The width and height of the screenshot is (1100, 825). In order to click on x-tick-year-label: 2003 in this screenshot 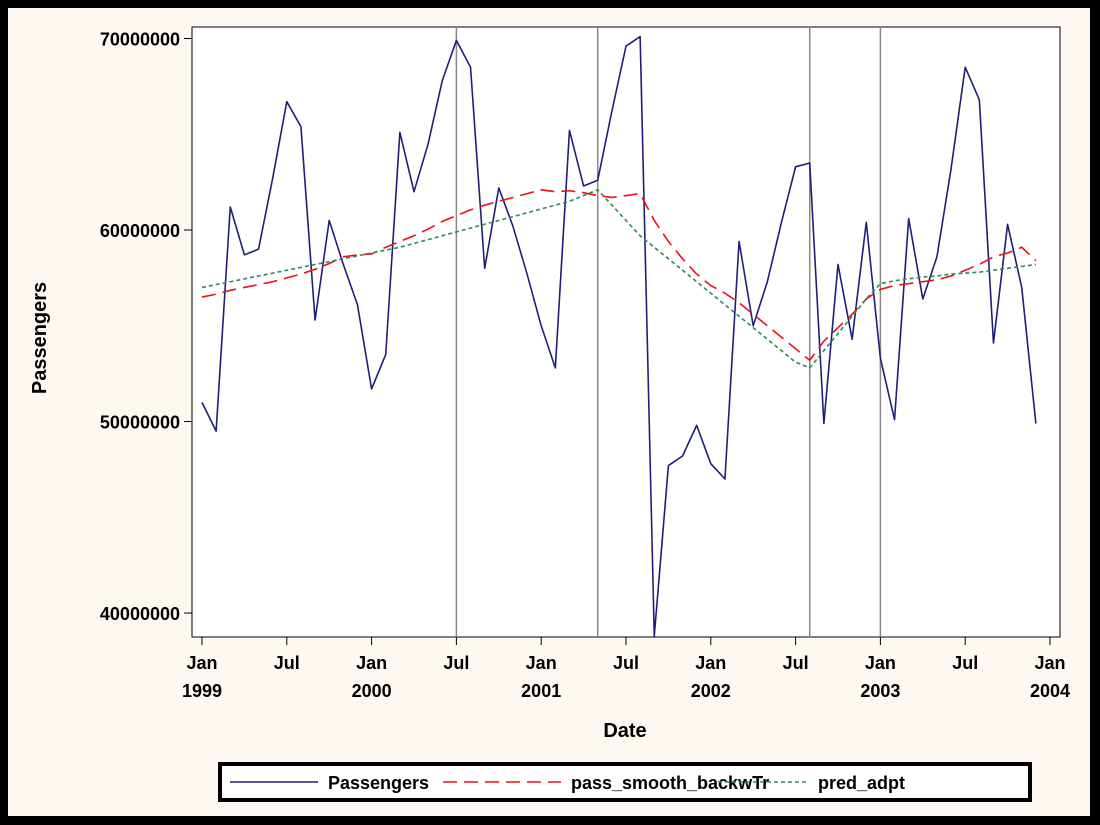, I will do `click(880, 691)`.